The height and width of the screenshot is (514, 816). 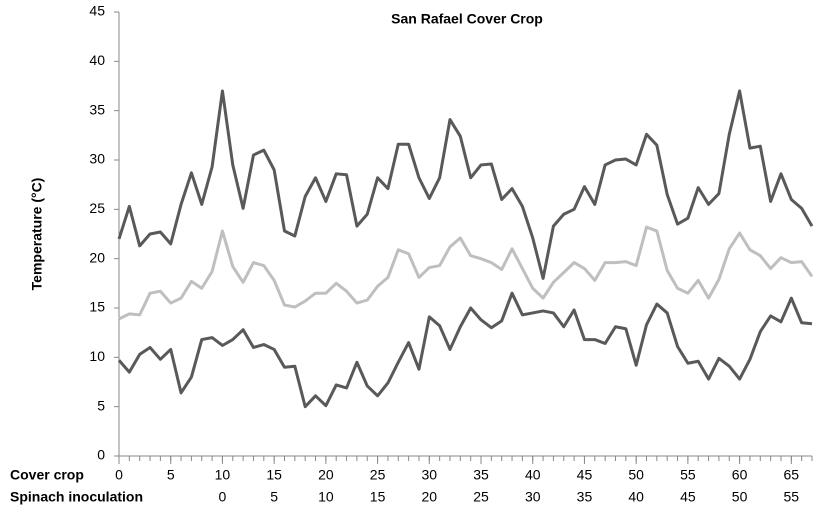 I want to click on x-tick-label: 45, so click(x=585, y=475).